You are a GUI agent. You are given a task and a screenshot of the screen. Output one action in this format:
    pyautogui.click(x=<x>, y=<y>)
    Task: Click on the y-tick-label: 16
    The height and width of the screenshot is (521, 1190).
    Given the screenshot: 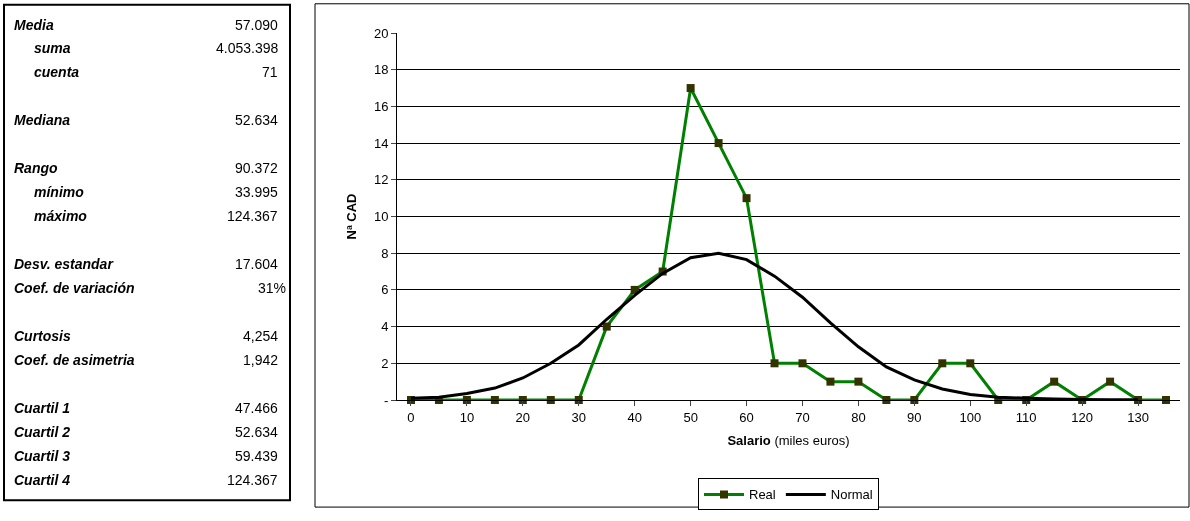 What is the action you would take?
    pyautogui.click(x=381, y=106)
    